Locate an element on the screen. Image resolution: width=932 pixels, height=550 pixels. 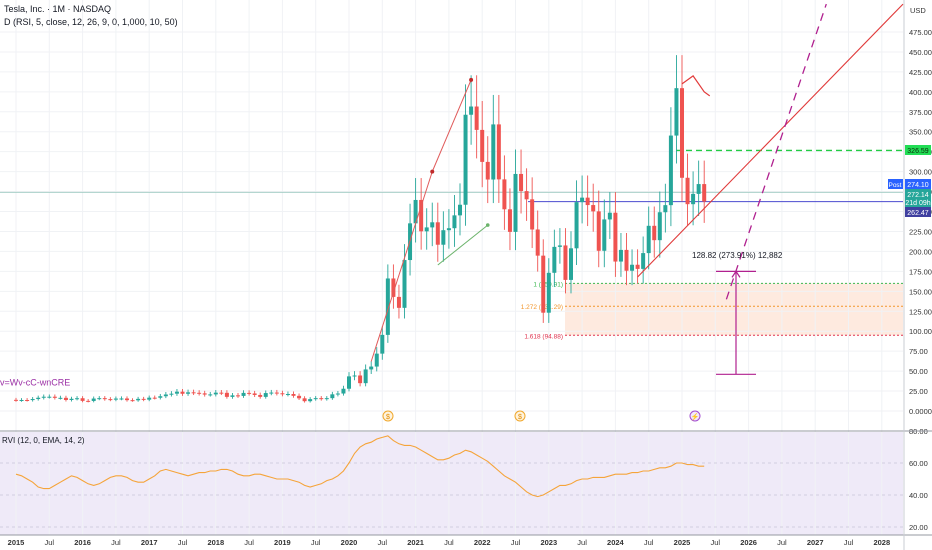
time-tick-label: 2020 is located at coordinates (349, 542).